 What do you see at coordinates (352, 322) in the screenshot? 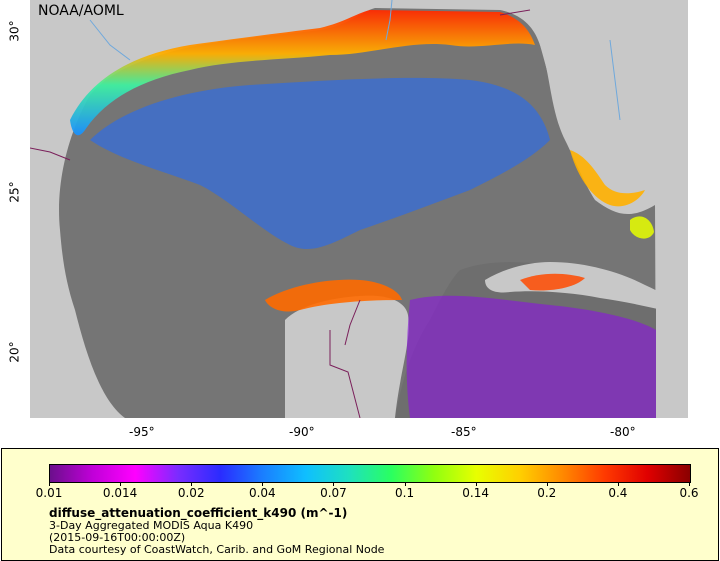
I see `yucatan-state-border` at bounding box center [352, 322].